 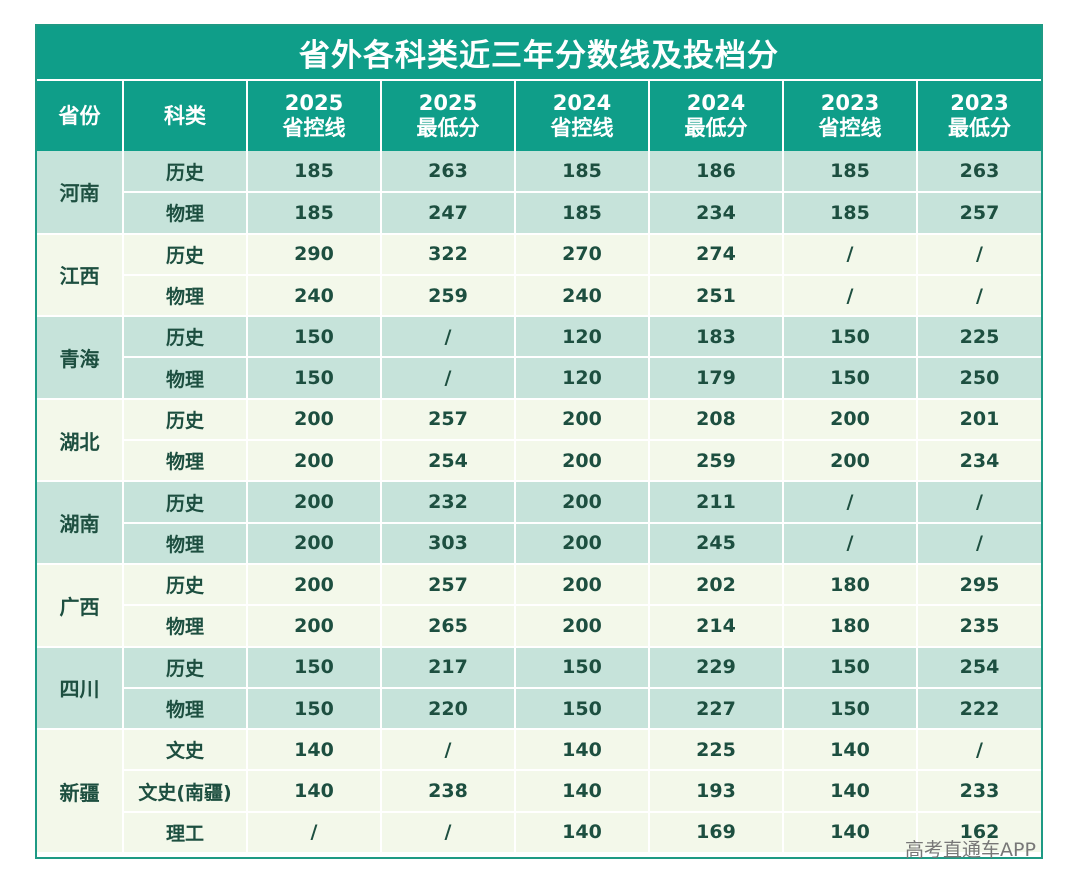 I want to click on watermark-text: 高考直通车APP, so click(x=970, y=850).